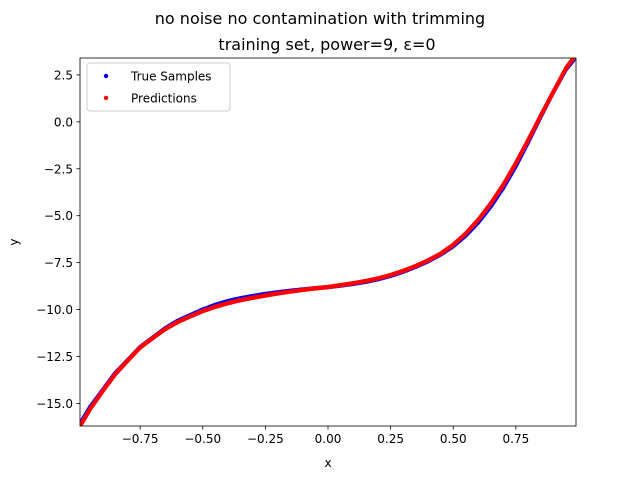  Describe the element at coordinates (453, 439) in the screenshot. I see `x-tick-label: 0.50` at that location.